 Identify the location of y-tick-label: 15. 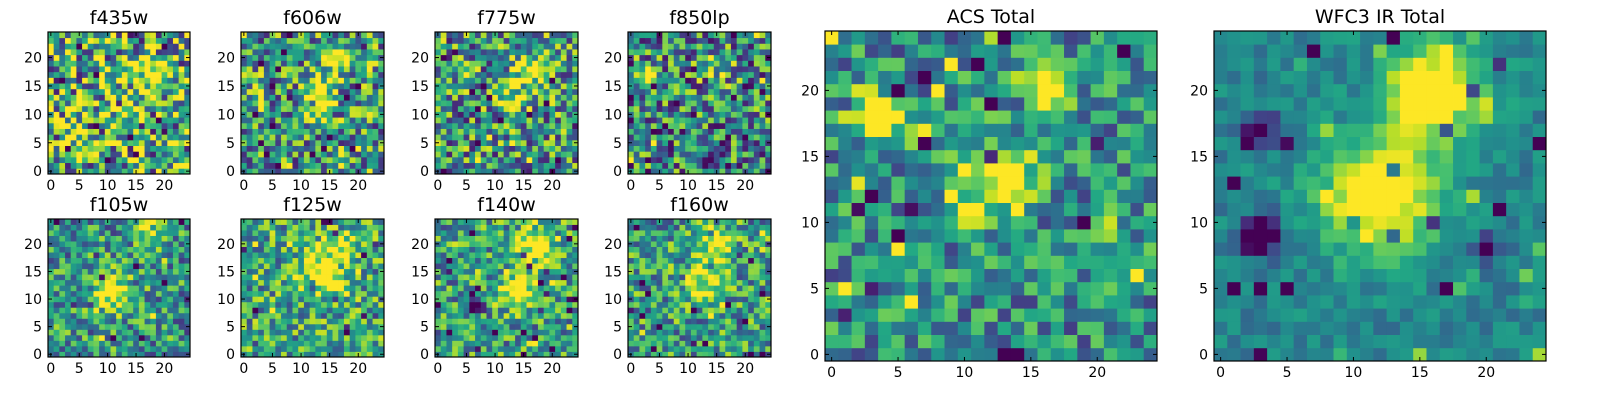
(33, 87).